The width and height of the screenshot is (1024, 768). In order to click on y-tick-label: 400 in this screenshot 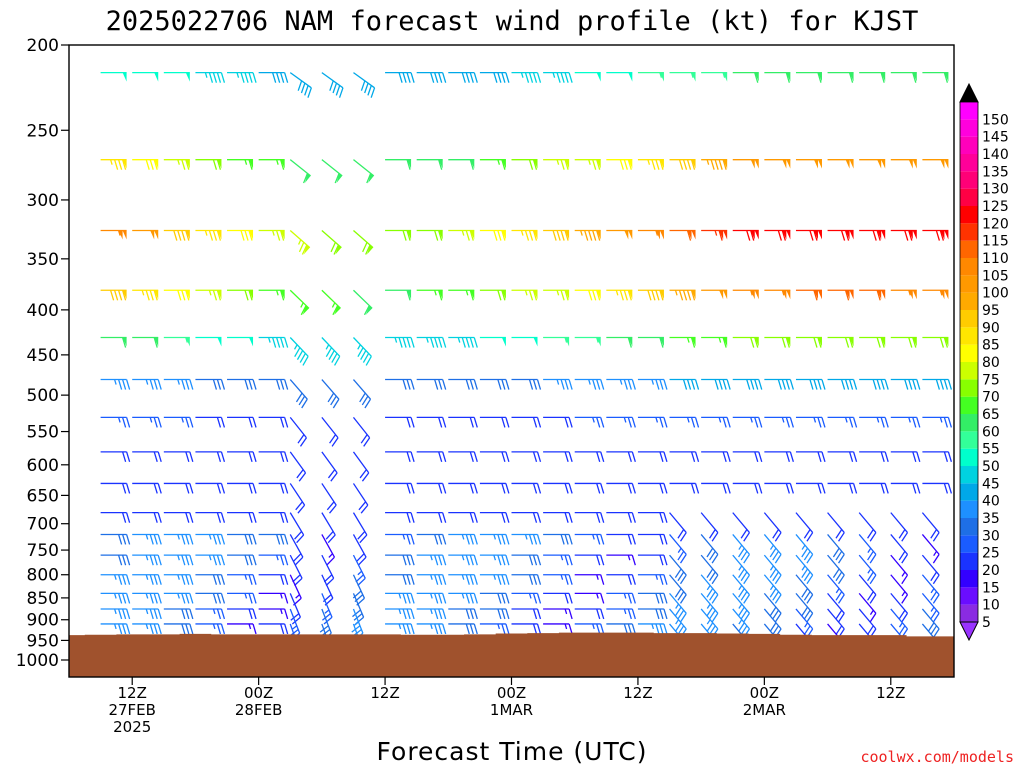, I will do `click(43, 311)`.